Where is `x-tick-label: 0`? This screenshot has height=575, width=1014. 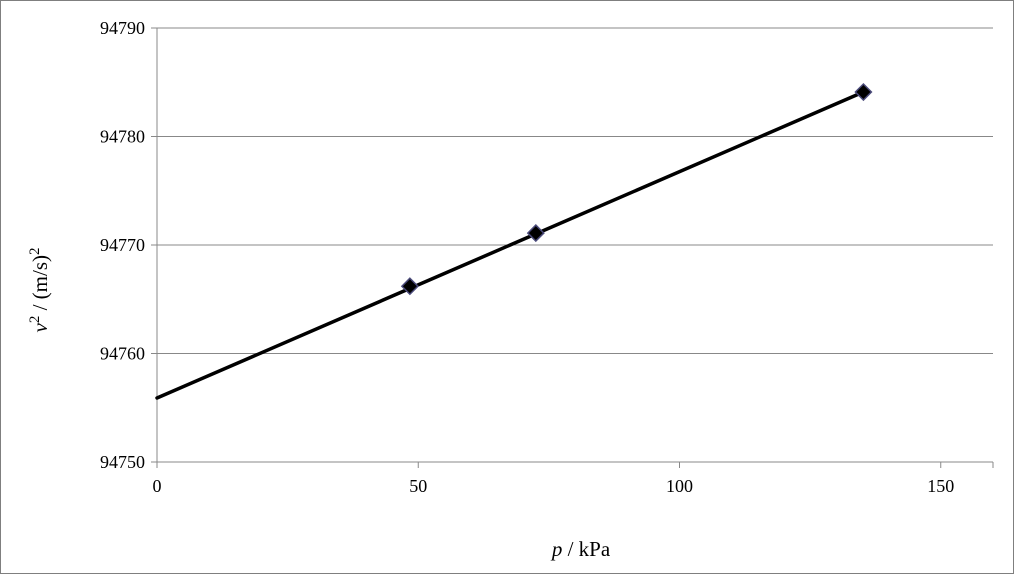
x-tick-label: 0 is located at coordinates (157, 486).